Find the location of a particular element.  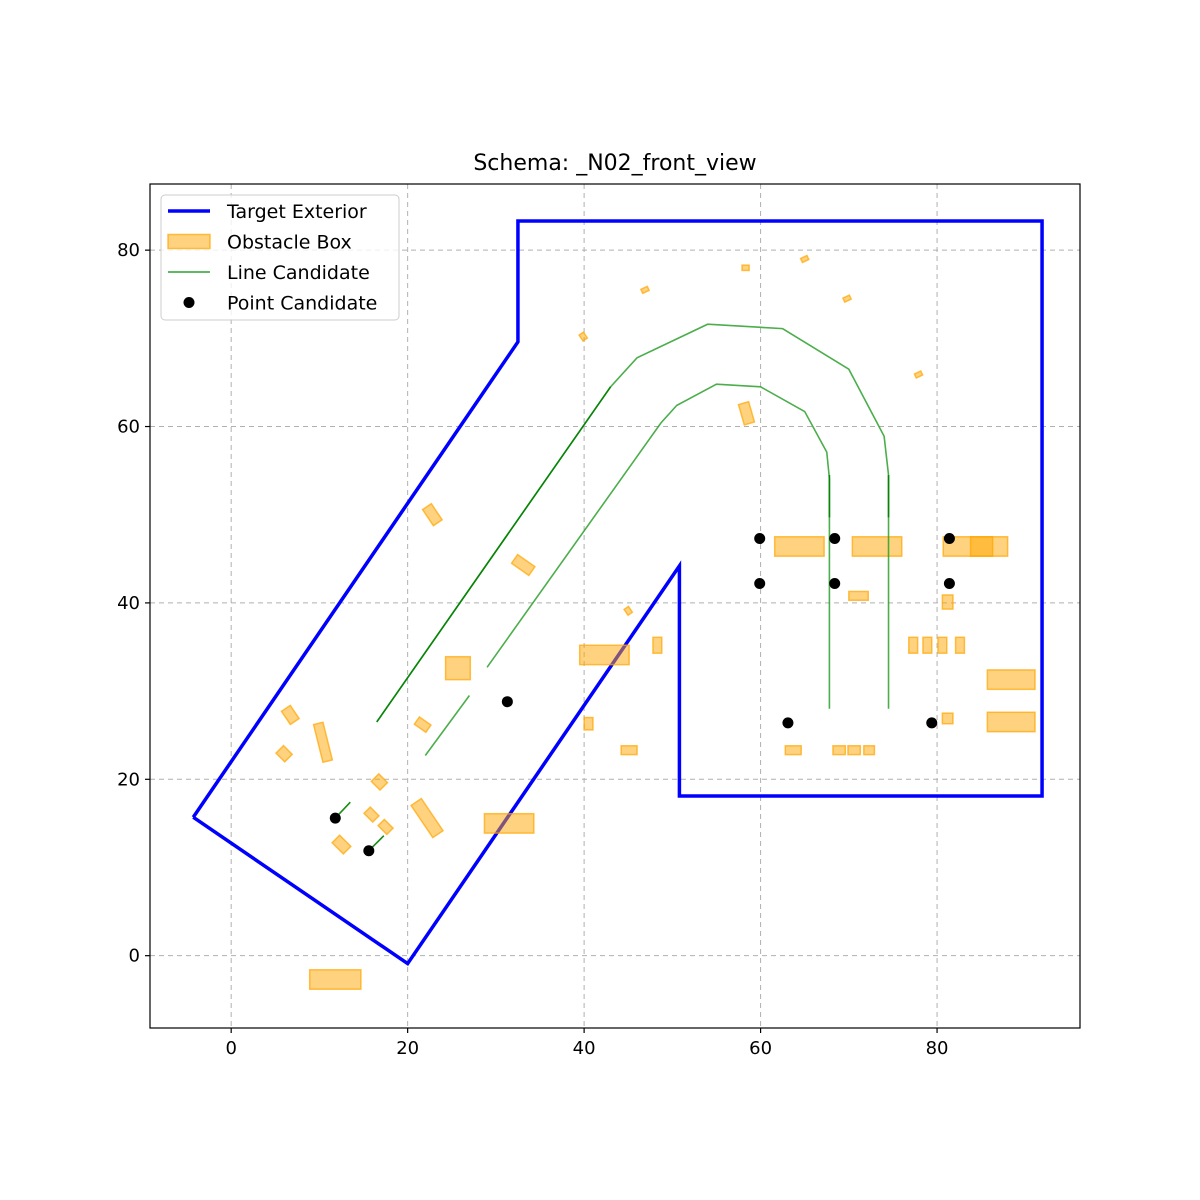

x-tick-label: 40 is located at coordinates (584, 1048).